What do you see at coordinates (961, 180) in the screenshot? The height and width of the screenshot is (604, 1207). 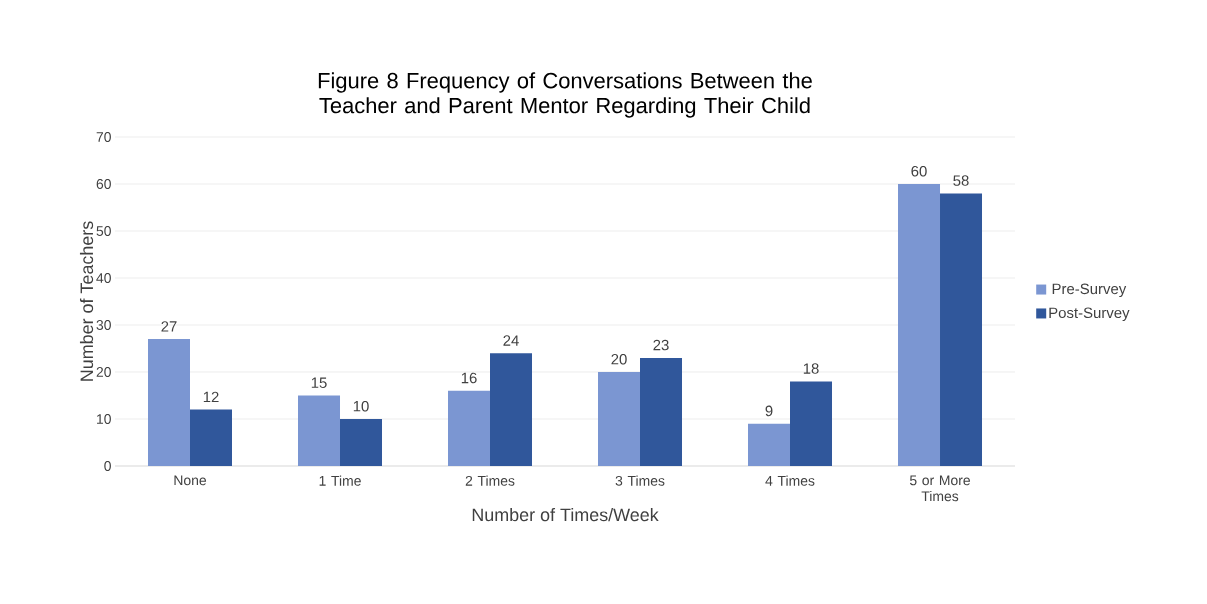 I see `data-label: 58` at bounding box center [961, 180].